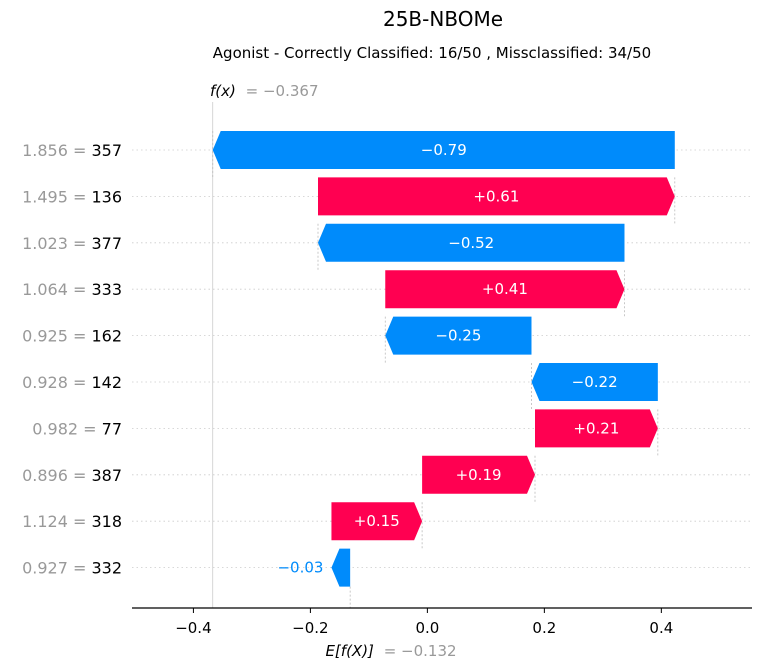 The height and width of the screenshot is (670, 762). Describe the element at coordinates (349, 651) in the screenshot. I see `base-label: E[f(X)]` at that location.